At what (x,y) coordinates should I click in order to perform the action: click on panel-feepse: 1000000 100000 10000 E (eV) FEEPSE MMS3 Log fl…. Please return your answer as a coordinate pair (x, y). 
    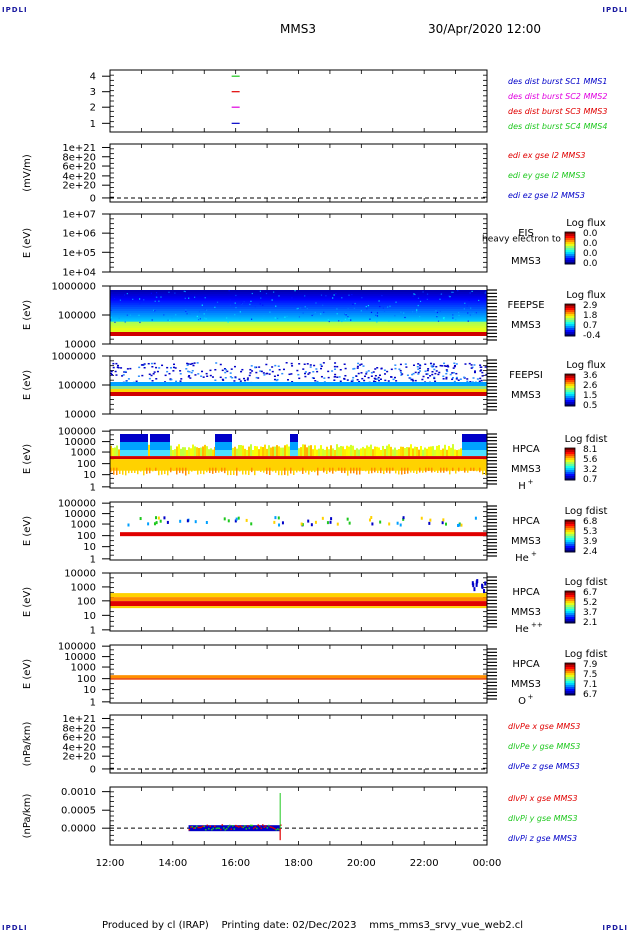
    Looking at the image, I should click on (314, 316).